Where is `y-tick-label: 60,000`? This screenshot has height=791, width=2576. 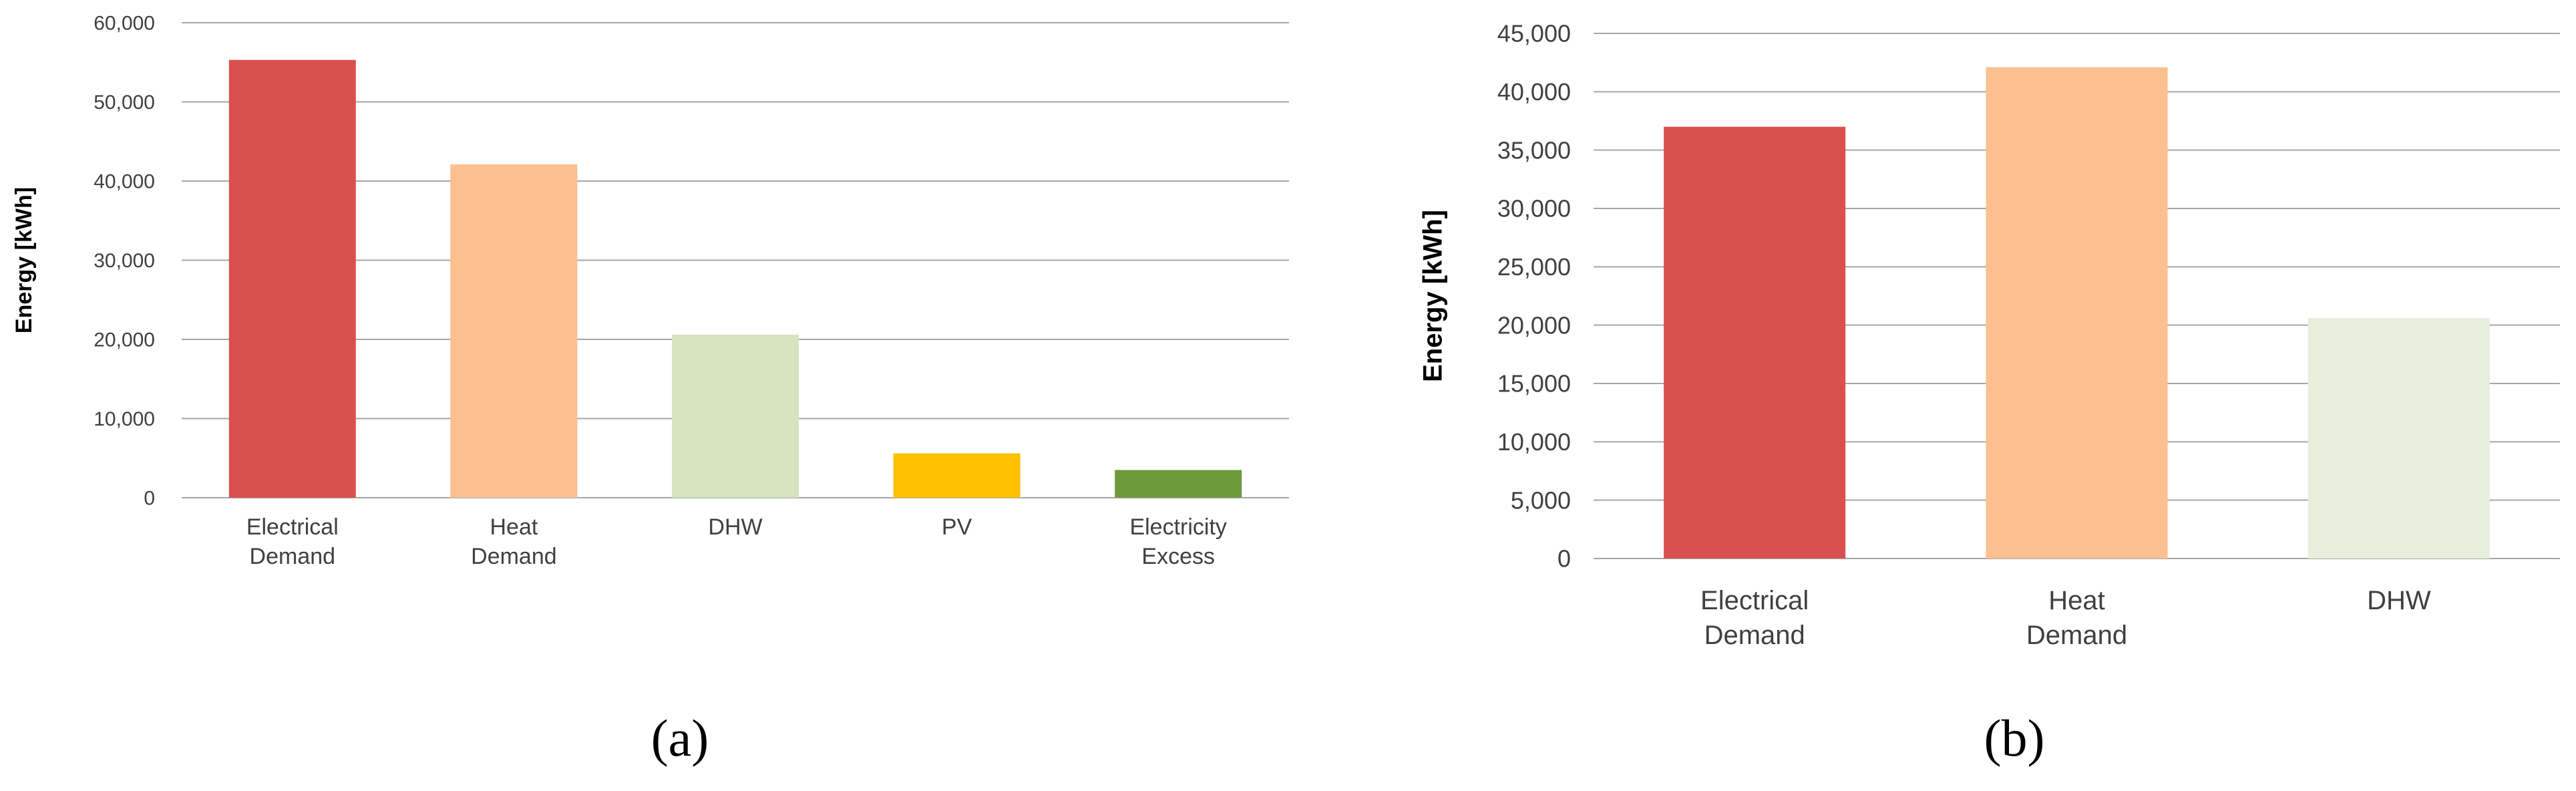 y-tick-label: 60,000 is located at coordinates (124, 24).